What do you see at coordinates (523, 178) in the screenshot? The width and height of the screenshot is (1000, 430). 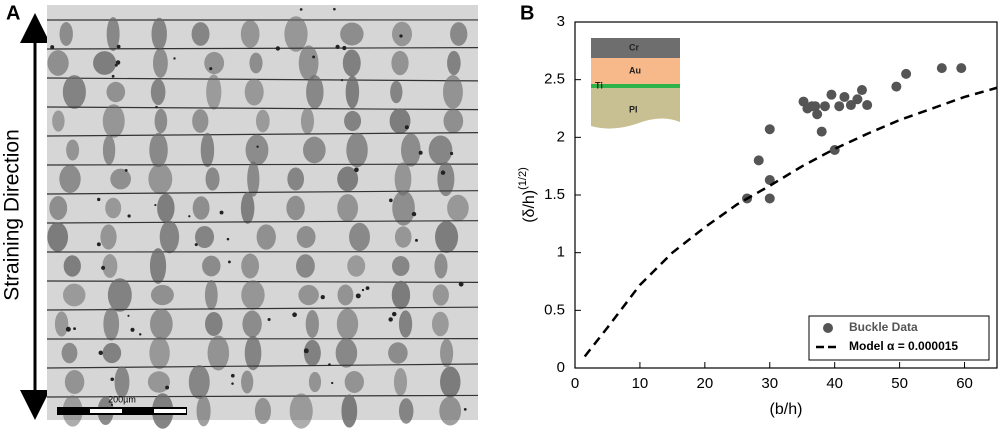 I see `y-axis-title-sup: (1/2)` at bounding box center [523, 178].